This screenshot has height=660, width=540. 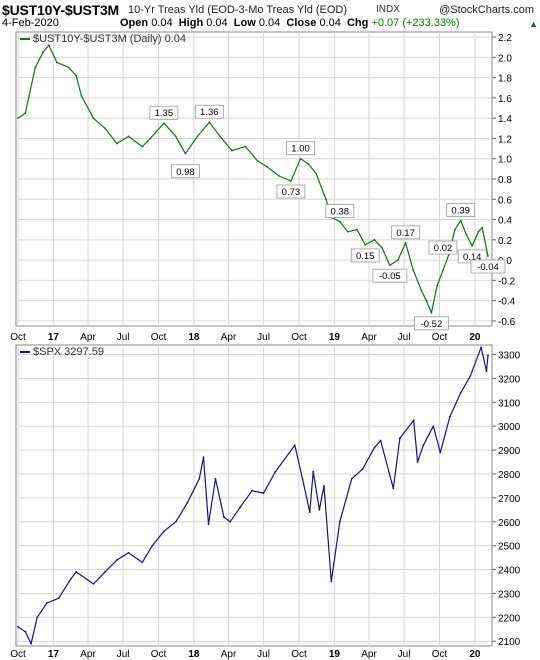 I want to click on open-label: Open, so click(x=134, y=23).